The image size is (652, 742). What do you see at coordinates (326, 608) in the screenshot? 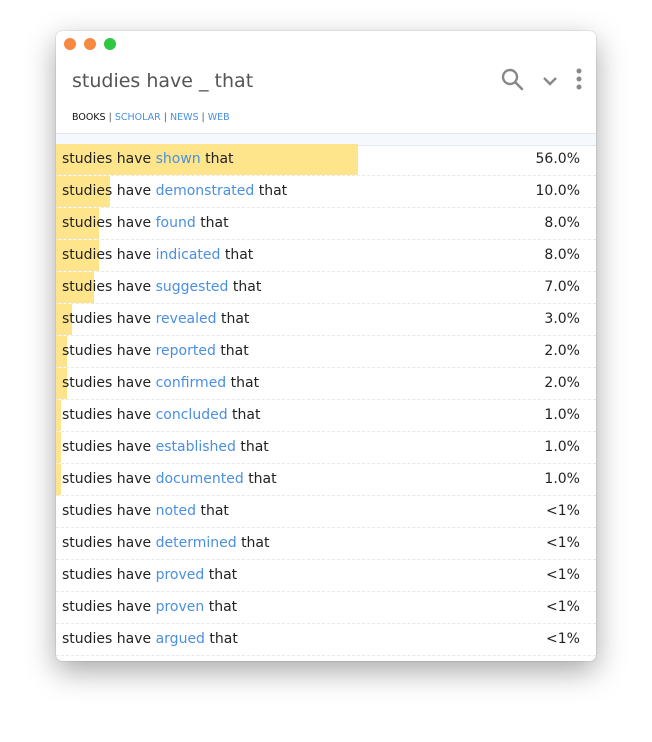
I see `result-row: studies have proven that <1%` at bounding box center [326, 608].